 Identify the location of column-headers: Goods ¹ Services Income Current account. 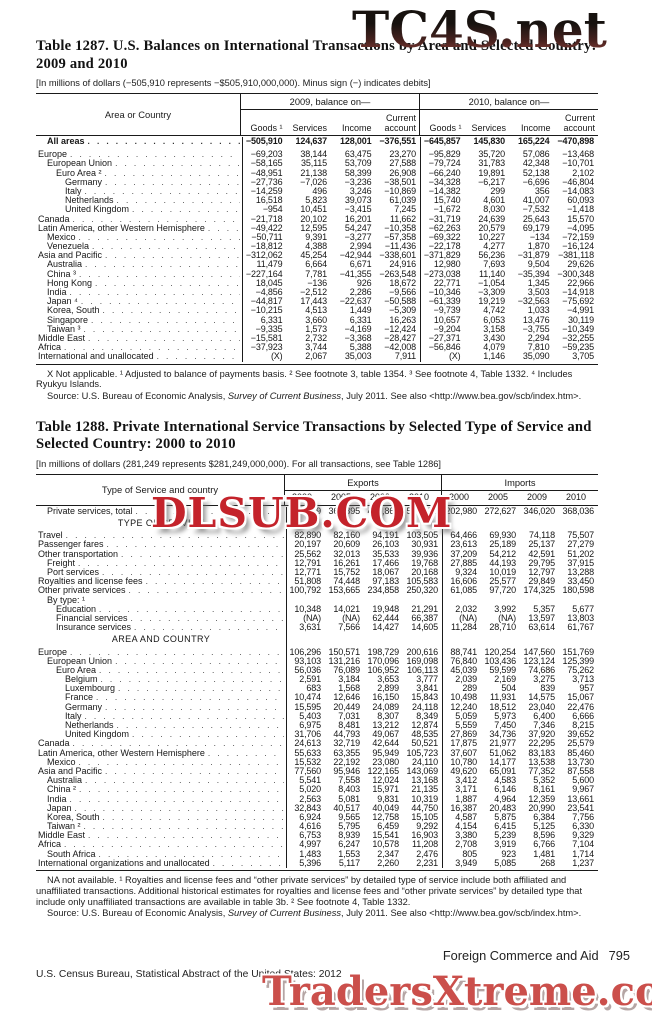
(330, 122).